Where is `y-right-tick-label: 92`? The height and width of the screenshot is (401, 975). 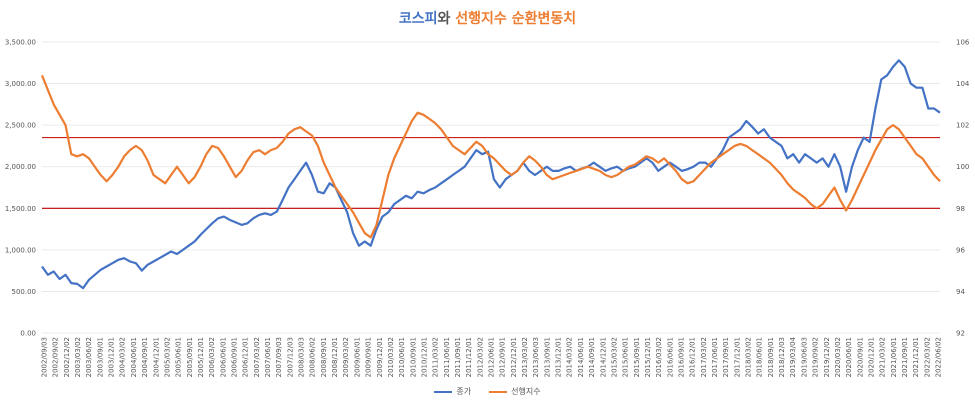
y-right-tick-label: 92 is located at coordinates (960, 334).